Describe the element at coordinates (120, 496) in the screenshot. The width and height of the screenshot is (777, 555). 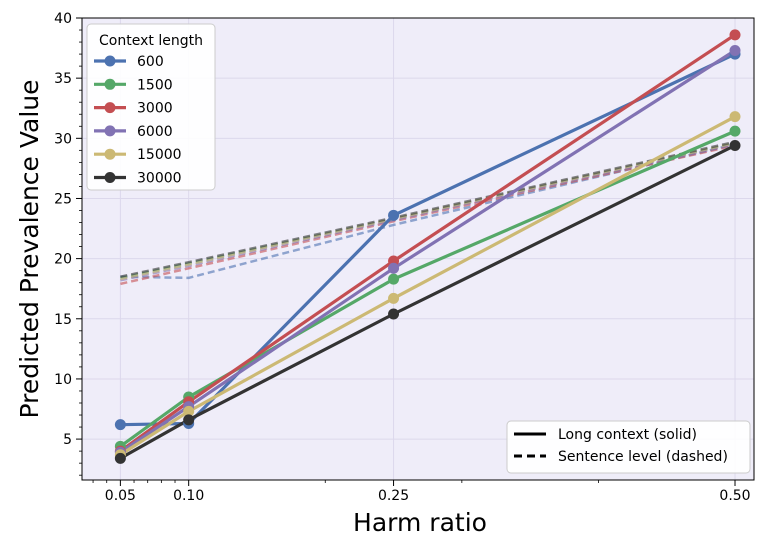
I see `x-tick-label: 0.05` at that location.